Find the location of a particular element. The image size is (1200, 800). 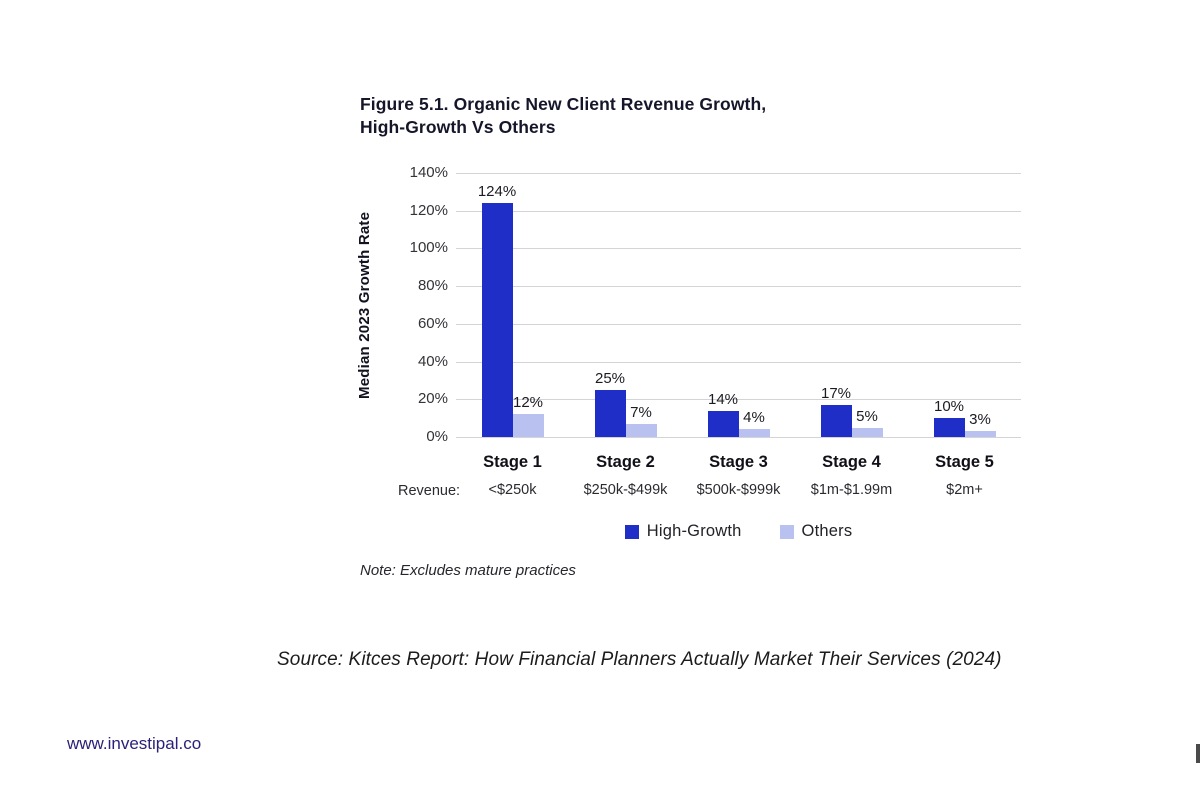

category-label: Stage 1 is located at coordinates (512, 462).